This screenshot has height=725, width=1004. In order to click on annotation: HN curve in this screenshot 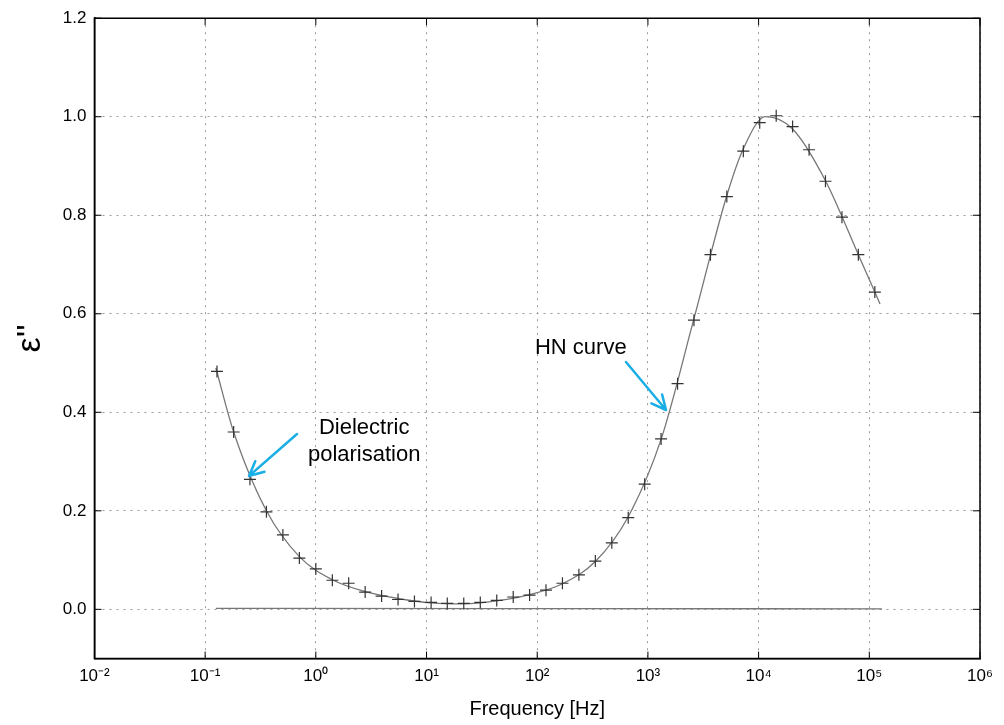, I will do `click(580, 346)`.